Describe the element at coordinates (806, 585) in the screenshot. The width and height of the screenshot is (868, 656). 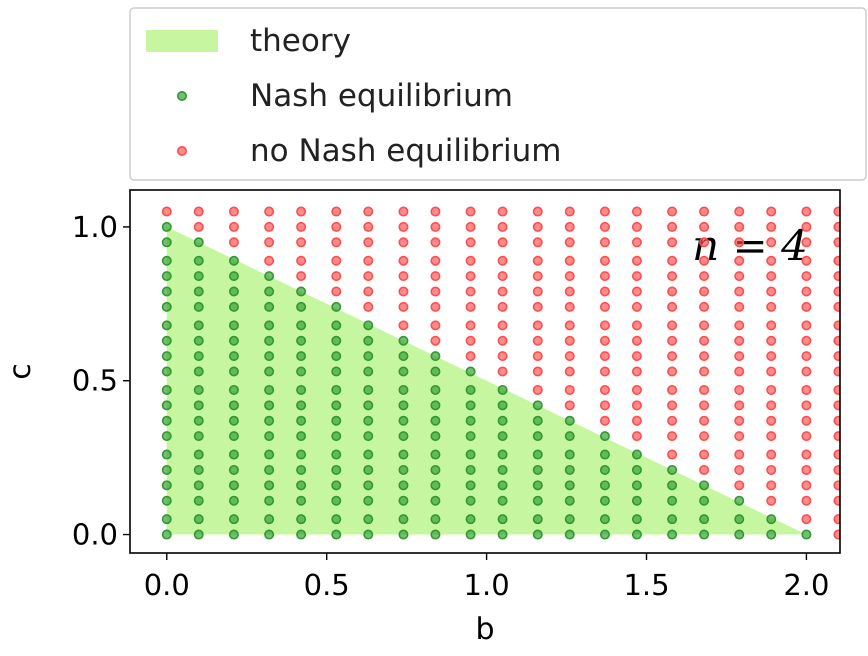
I see `x-tick-label: 2.0` at that location.